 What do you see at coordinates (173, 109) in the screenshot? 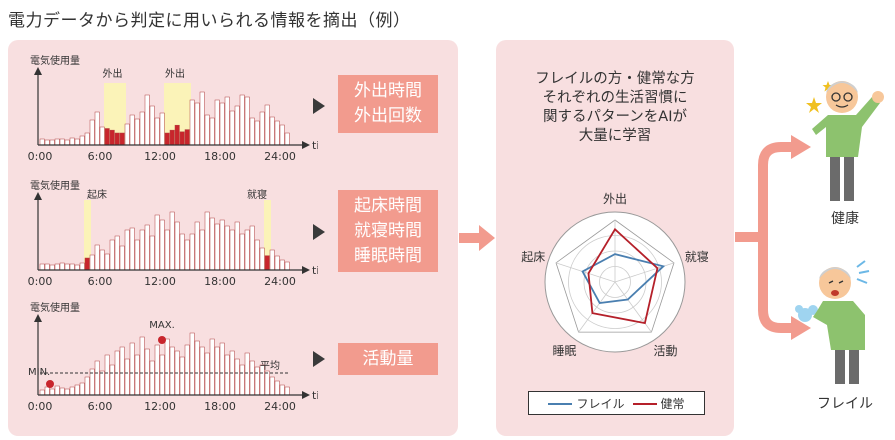
I see `outing-chart: 電気使用量 time 0:00 6:00 12:00 18:00 24:00 外出 外出` at bounding box center [173, 109].